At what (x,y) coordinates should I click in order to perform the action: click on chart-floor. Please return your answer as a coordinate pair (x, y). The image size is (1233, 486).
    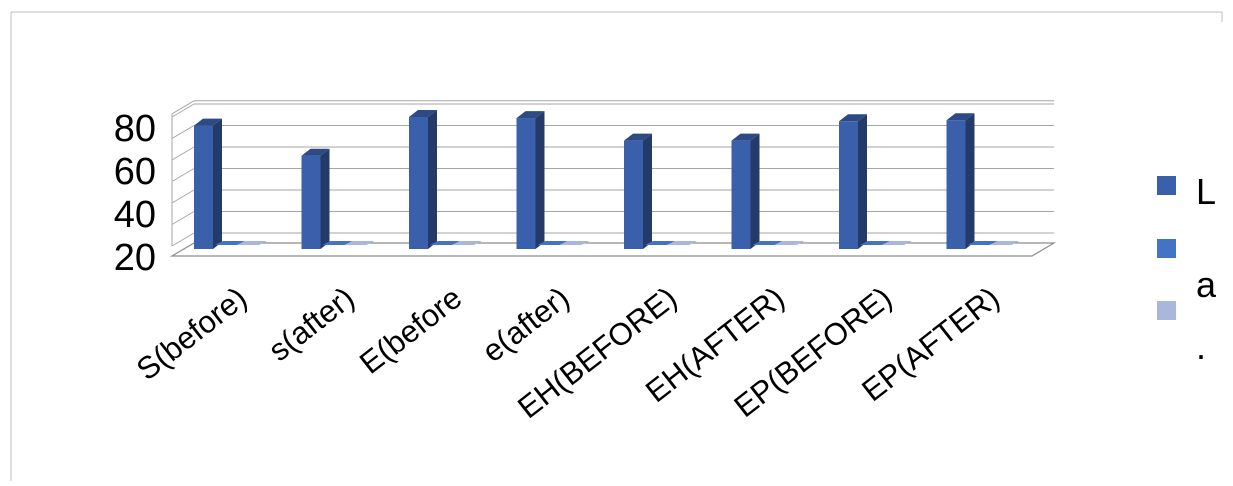
    Looking at the image, I should click on (613, 249).